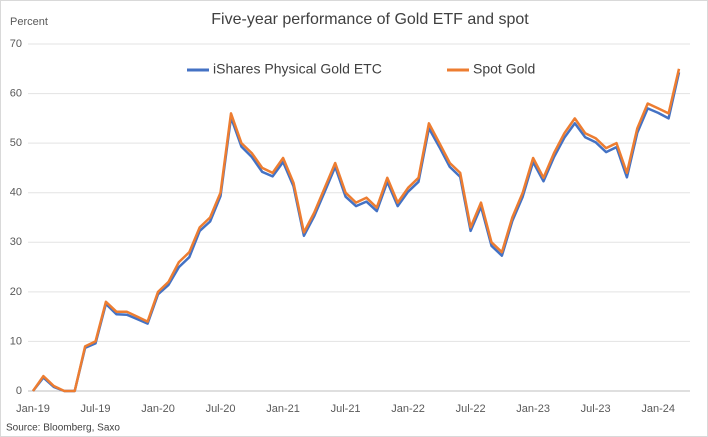 The image size is (708, 437). Describe the element at coordinates (16, 44) in the screenshot. I see `y-tick-label: 70` at that location.